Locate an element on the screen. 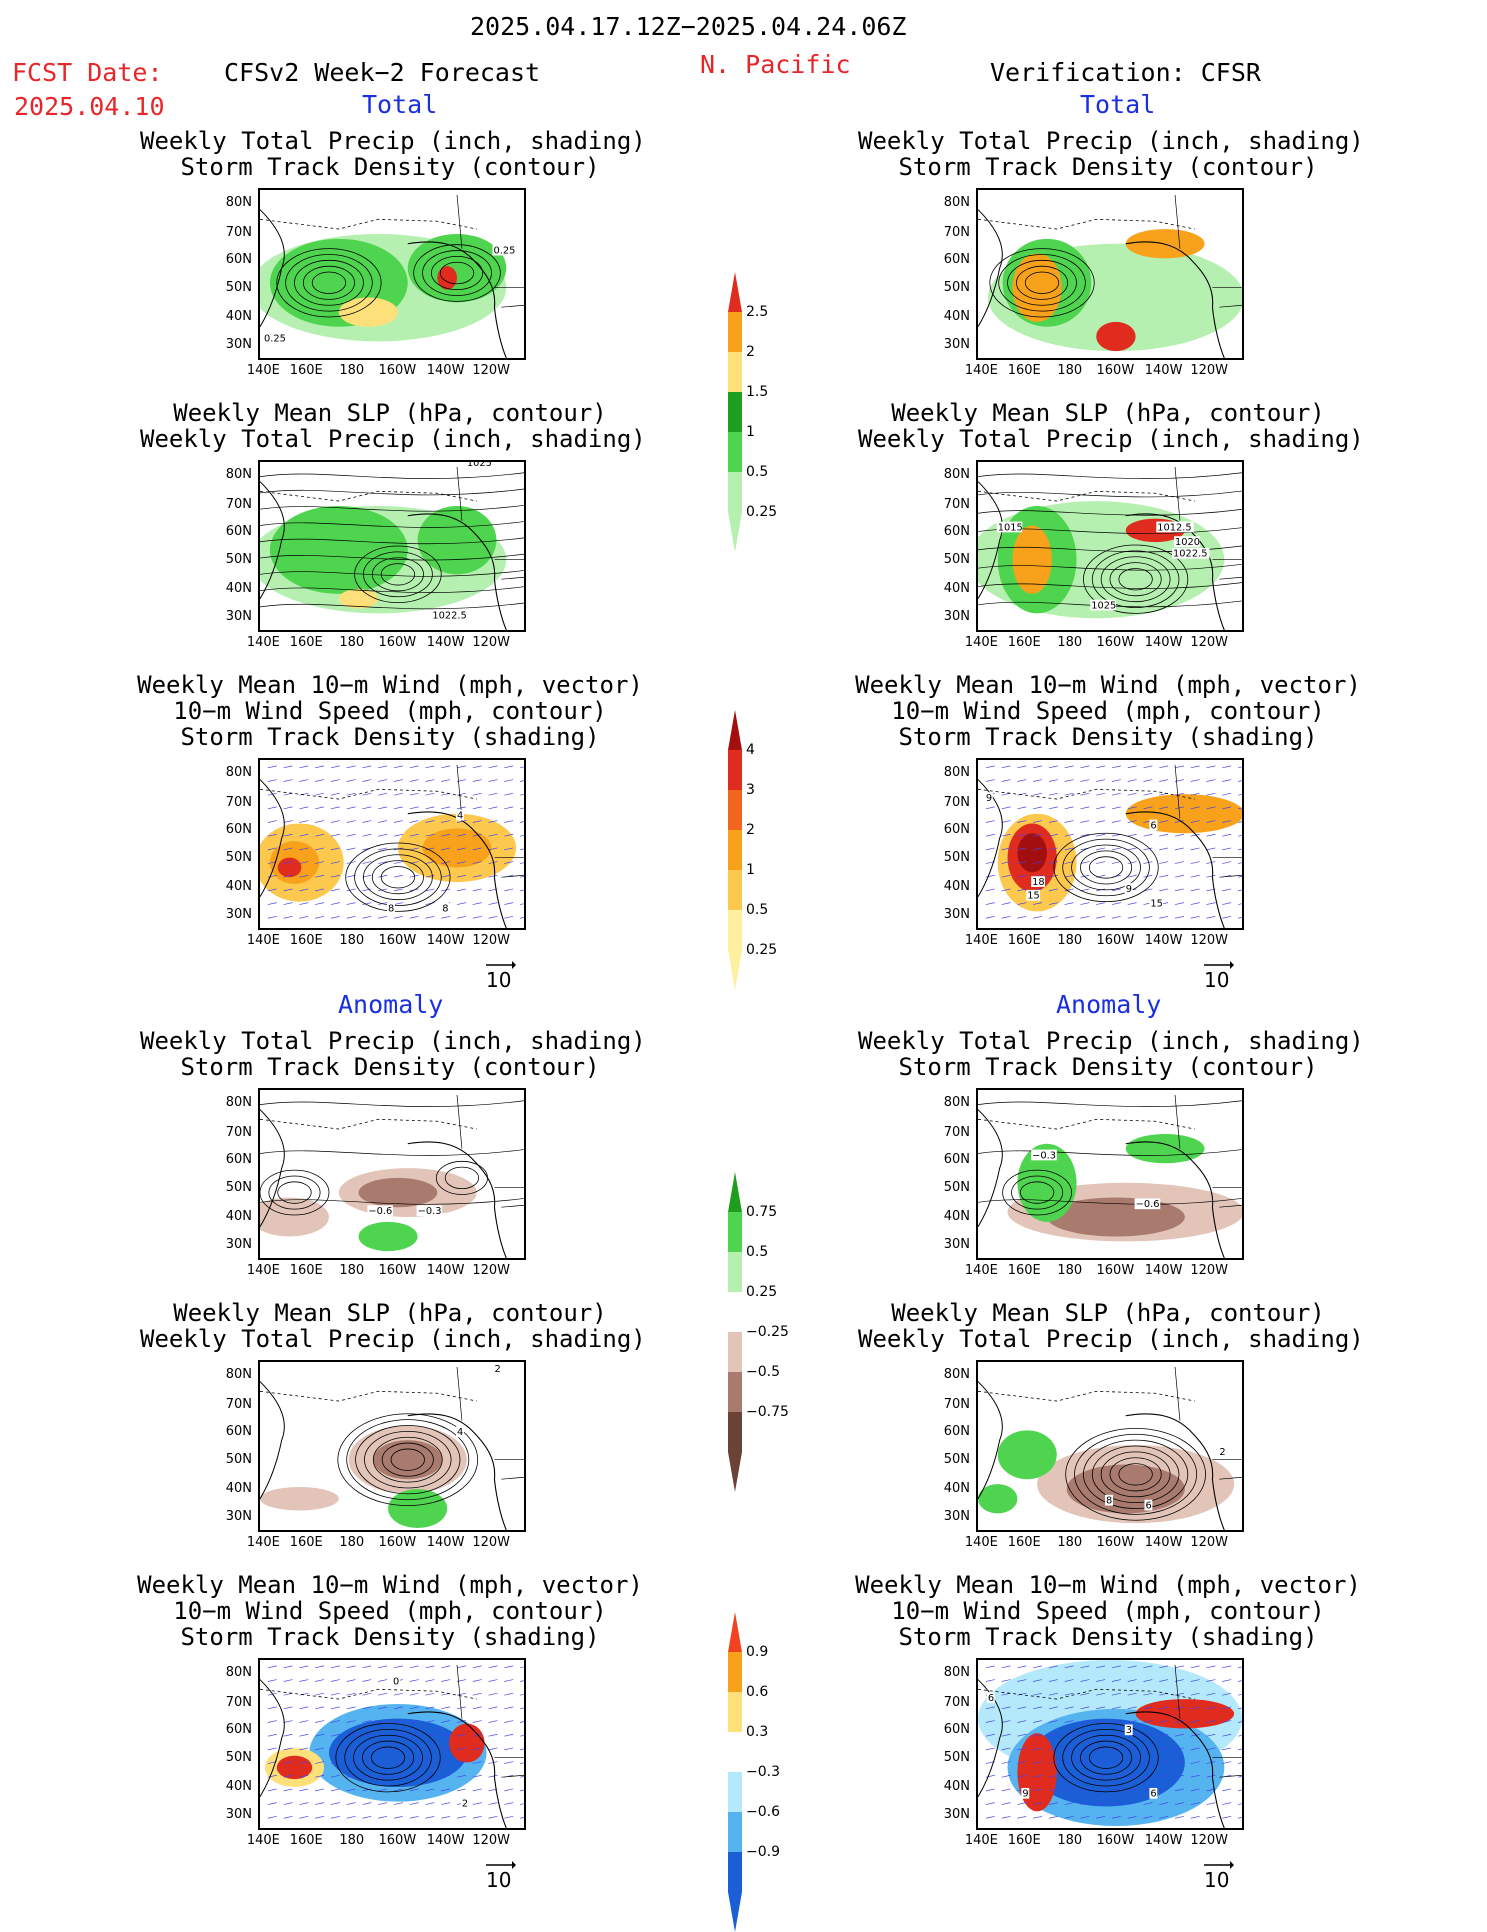  colorbar-label: 1 is located at coordinates (750, 432).